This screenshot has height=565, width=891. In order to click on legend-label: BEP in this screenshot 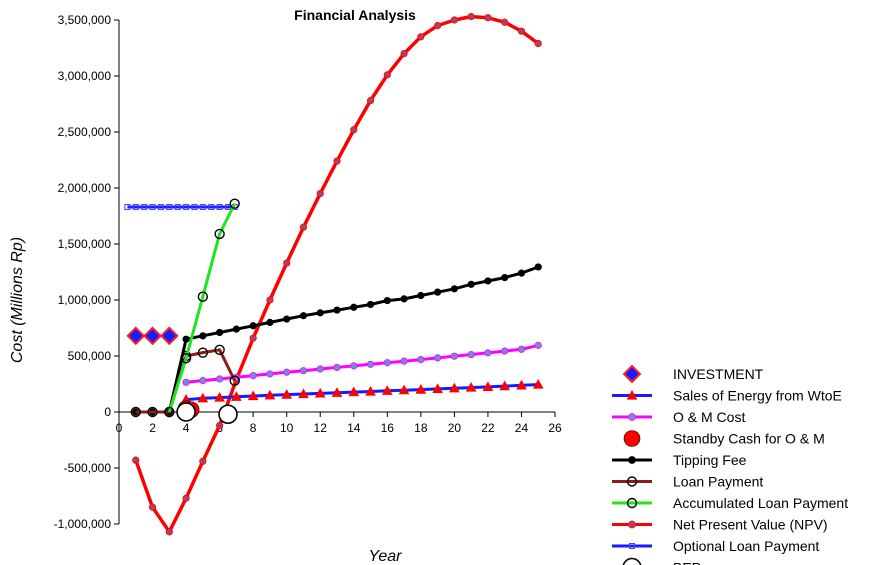, I will do `click(687, 562)`.